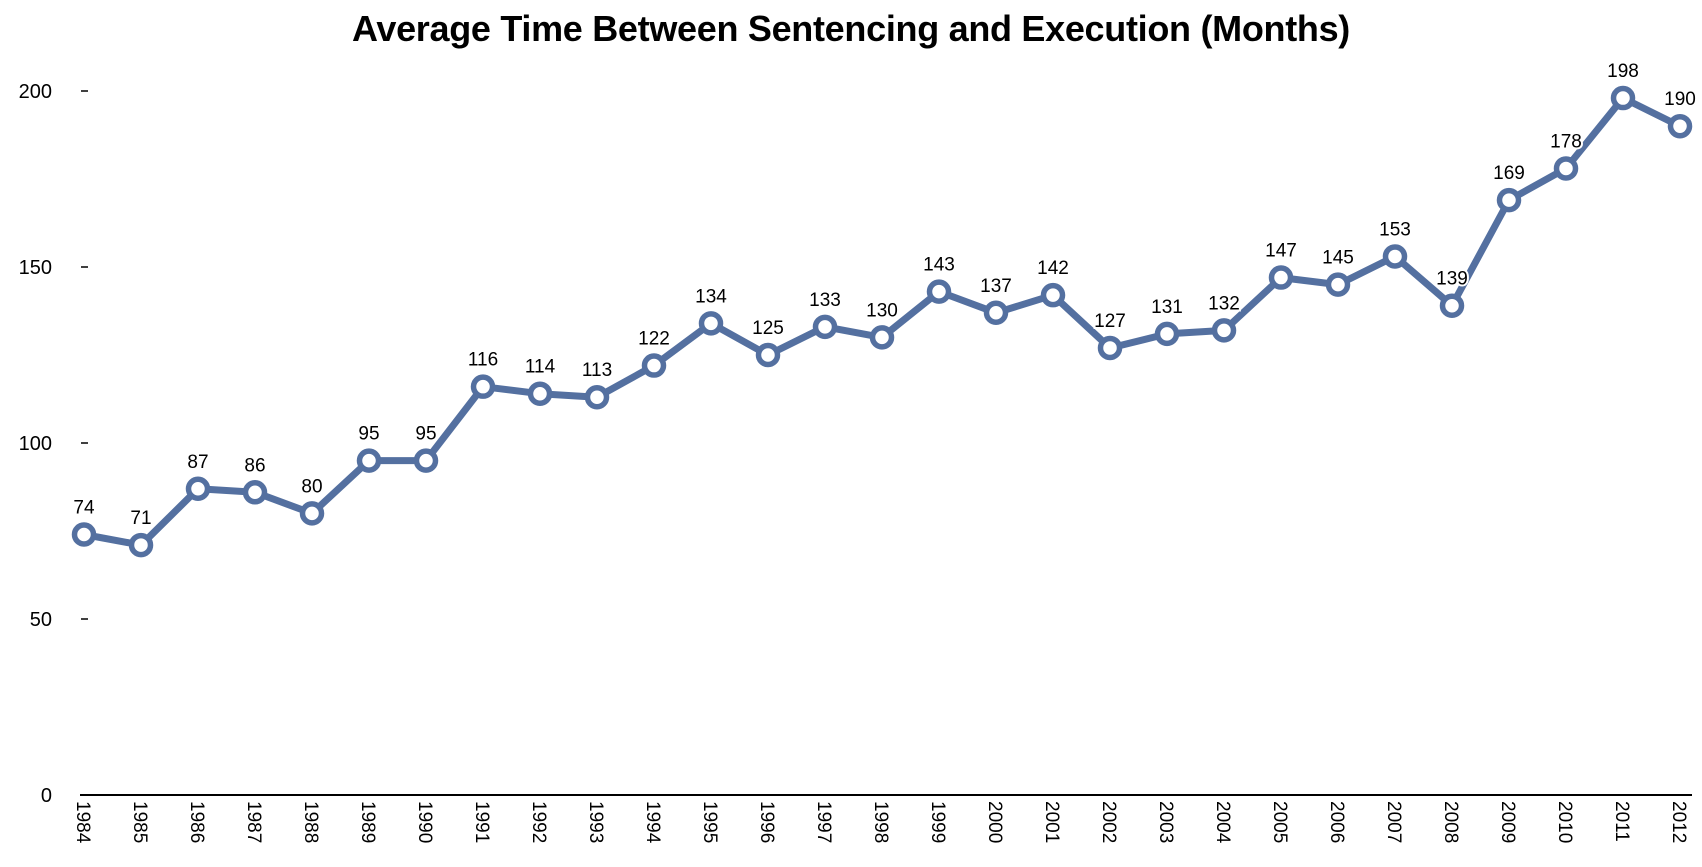  I want to click on x-tick-label: 2003, so click(1165, 822).